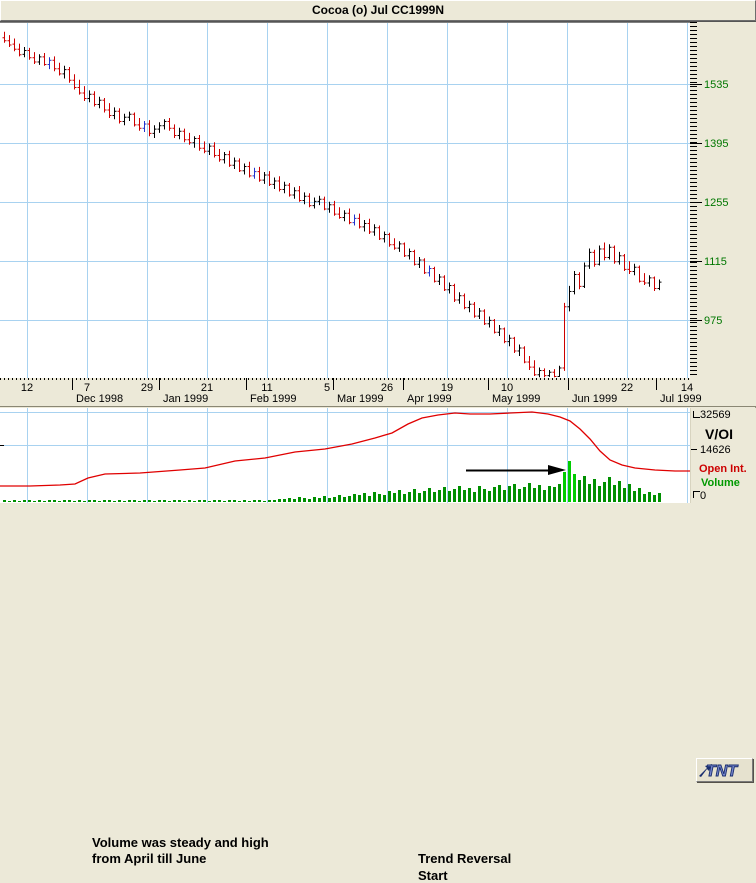  Describe the element at coordinates (719, 434) in the screenshot. I see `voi-panel-title: V/OI` at that location.